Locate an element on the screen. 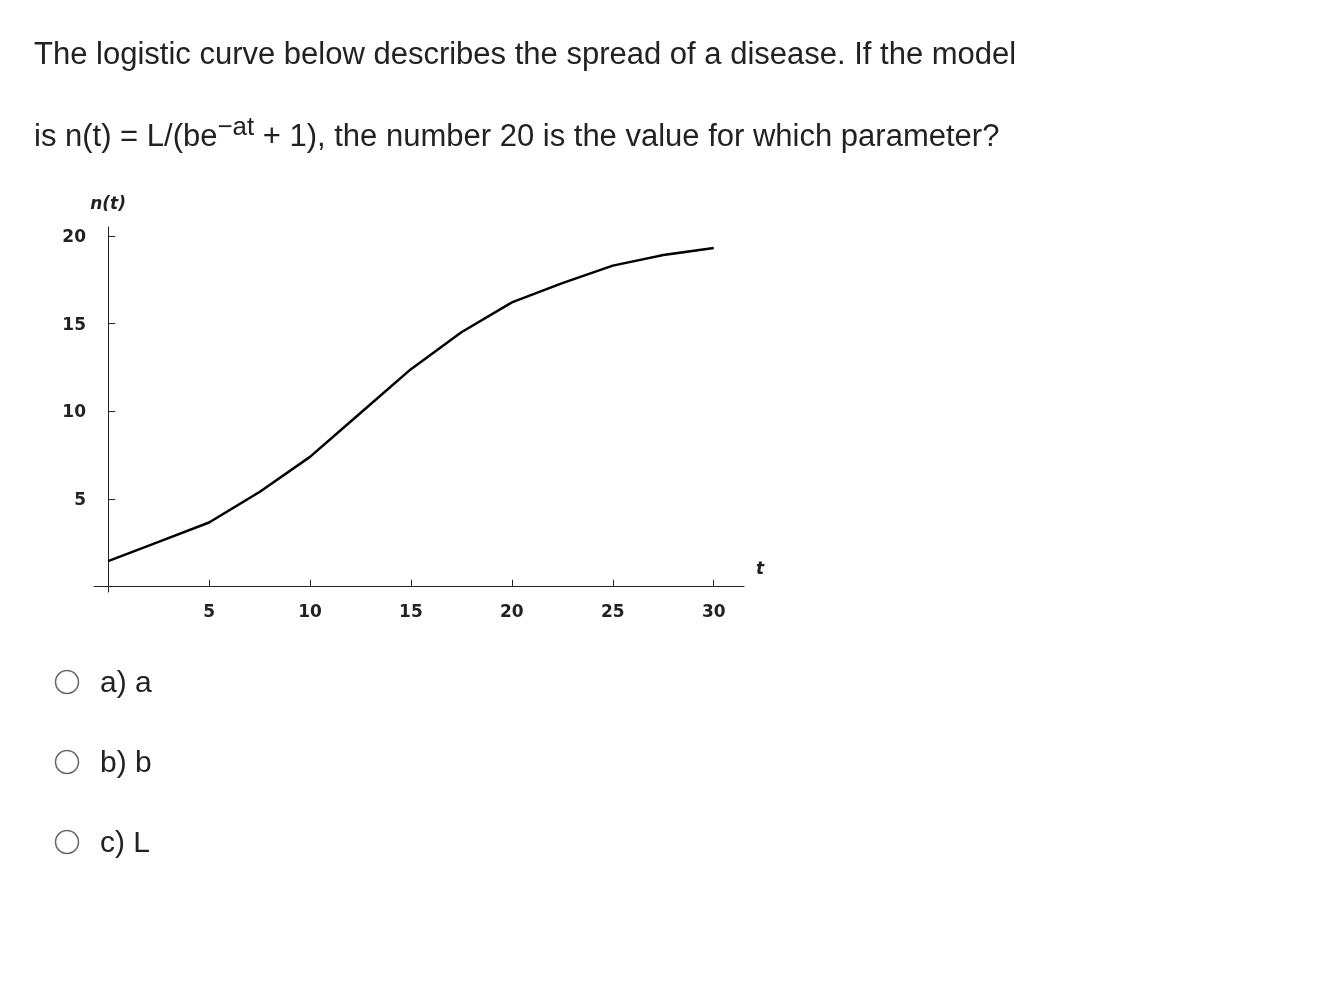  chart-title: The logistic curve below describes the spread of a disease. If the model is n(t) = L/(be$^{−at}$ + 1), the number 20 is the value for which parameter? is located at coordinates (525, 95).